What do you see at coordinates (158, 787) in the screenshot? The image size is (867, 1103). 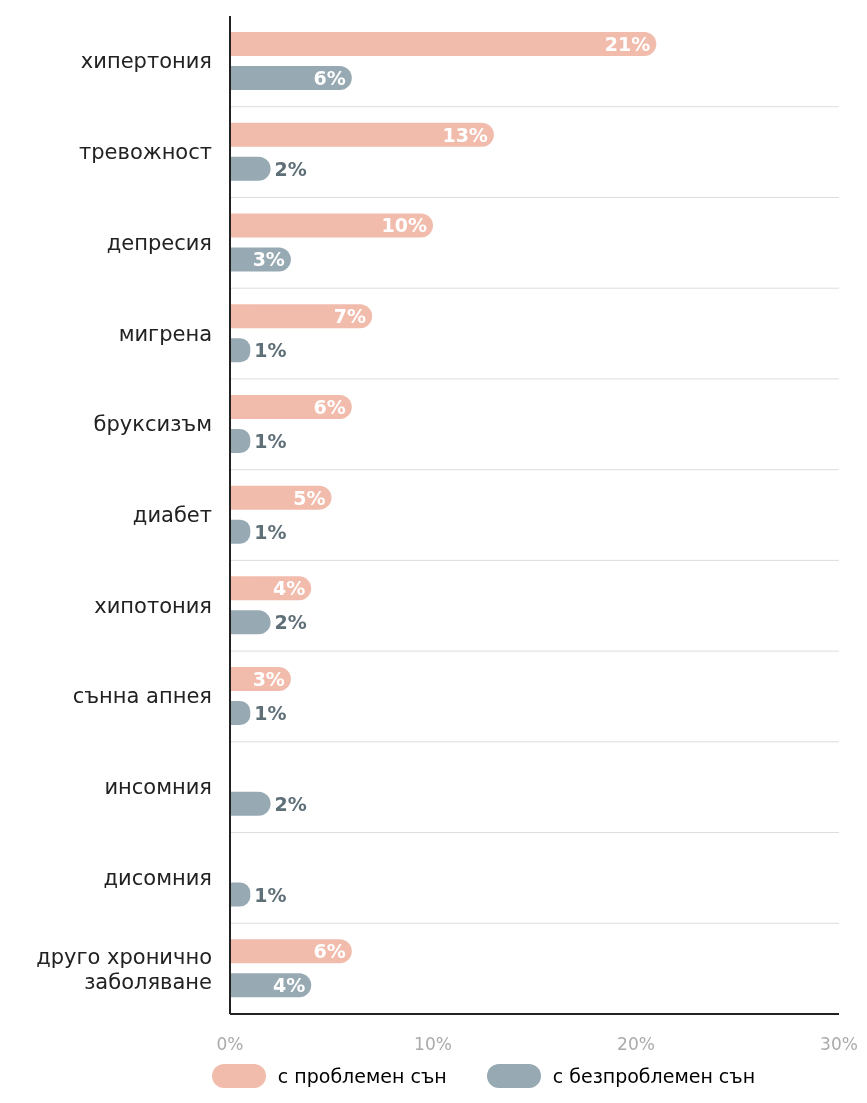 I see `y-tick-label: инсомния` at bounding box center [158, 787].